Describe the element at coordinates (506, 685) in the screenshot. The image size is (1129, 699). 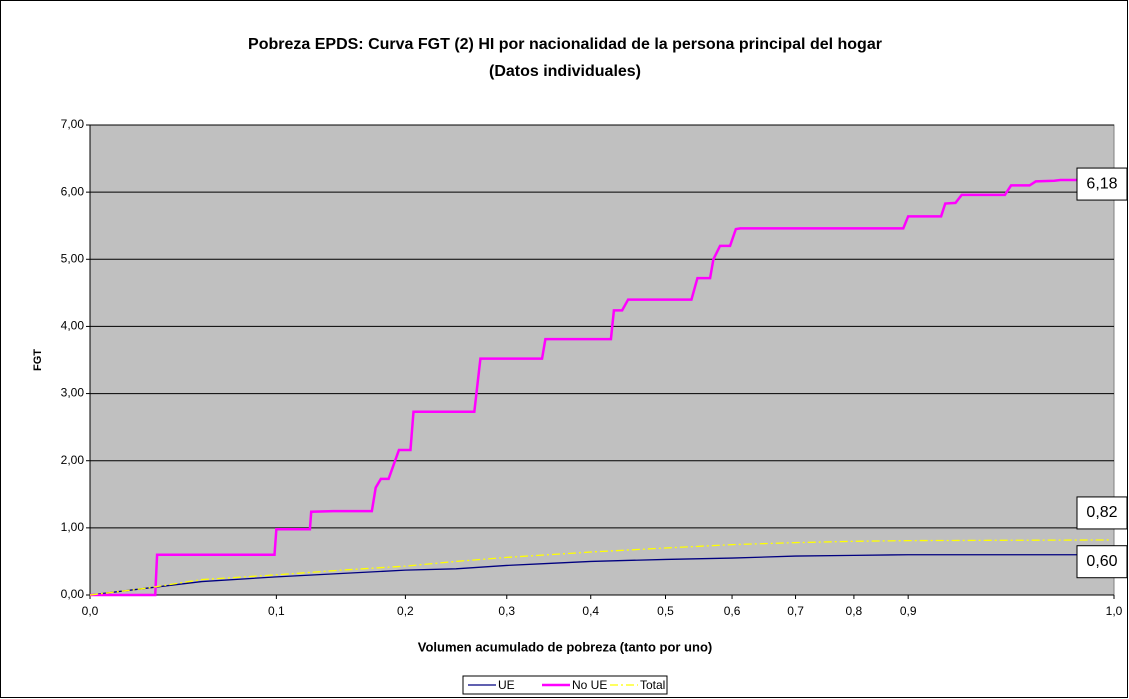
I see `legend-label: UE` at that location.